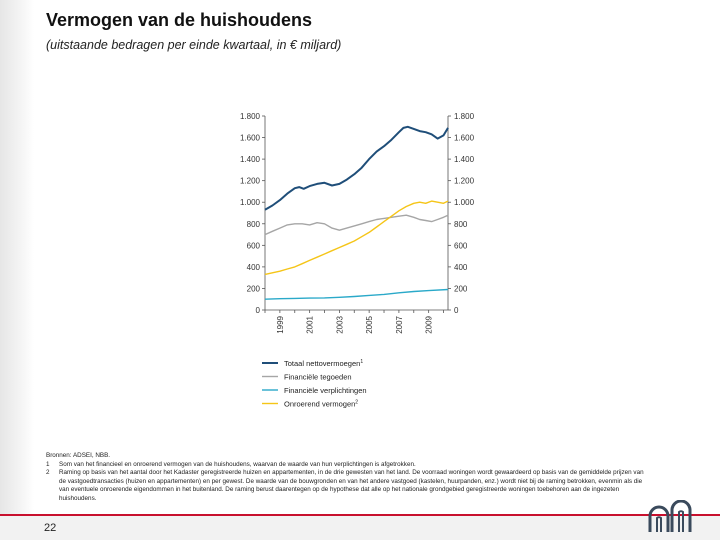  Describe the element at coordinates (464, 202) in the screenshot. I see `y-tick-label-right: 1.000` at that location.